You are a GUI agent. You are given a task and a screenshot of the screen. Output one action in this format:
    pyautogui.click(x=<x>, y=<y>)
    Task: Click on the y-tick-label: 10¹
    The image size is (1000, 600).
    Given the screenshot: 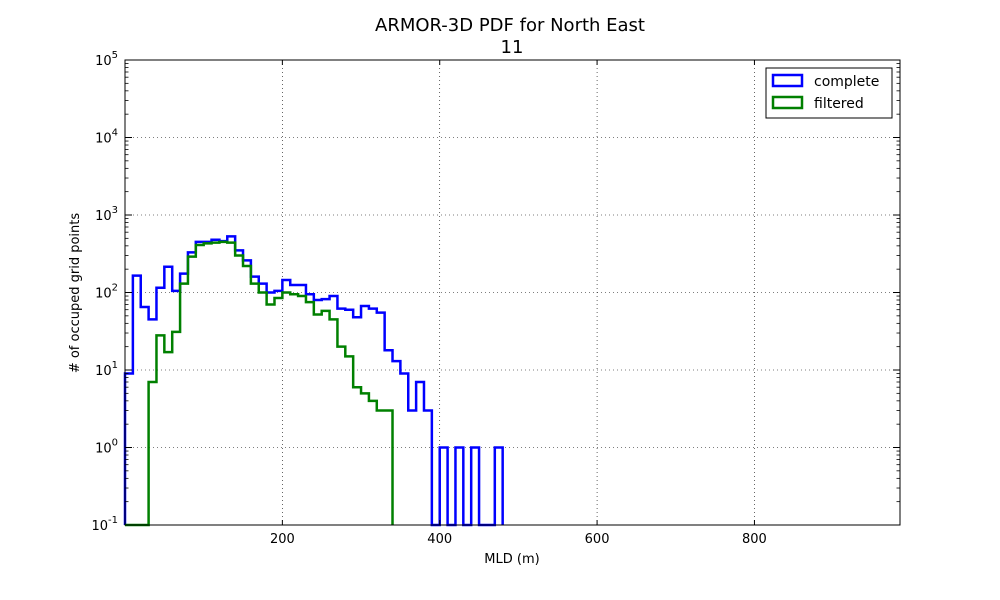 What is the action you would take?
    pyautogui.click(x=106, y=369)
    